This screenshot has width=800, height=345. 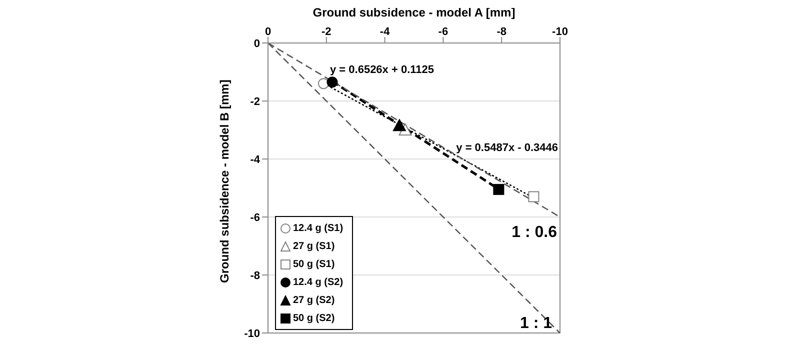 I want to click on annotation: y = 0.5487x - 0.3446, so click(x=507, y=148).